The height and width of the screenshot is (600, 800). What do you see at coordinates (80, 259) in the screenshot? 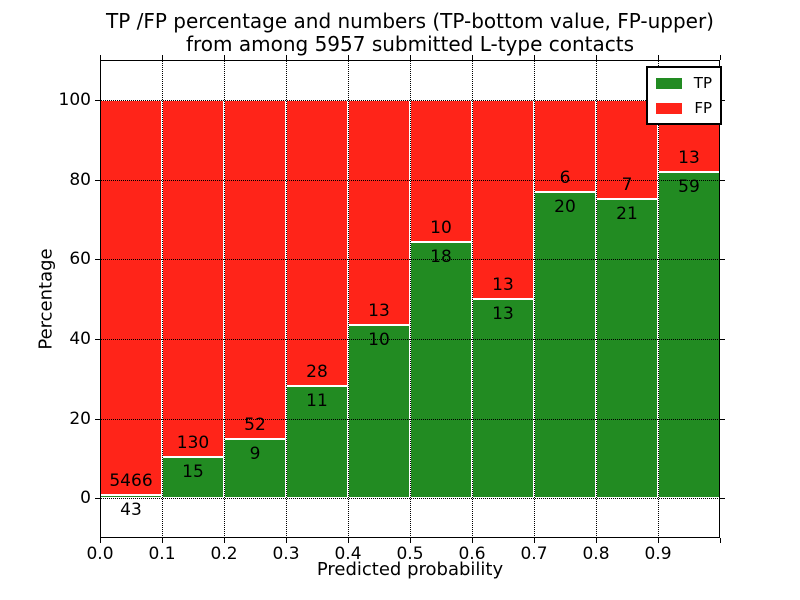
I see `y-tick-label: 60` at bounding box center [80, 259].